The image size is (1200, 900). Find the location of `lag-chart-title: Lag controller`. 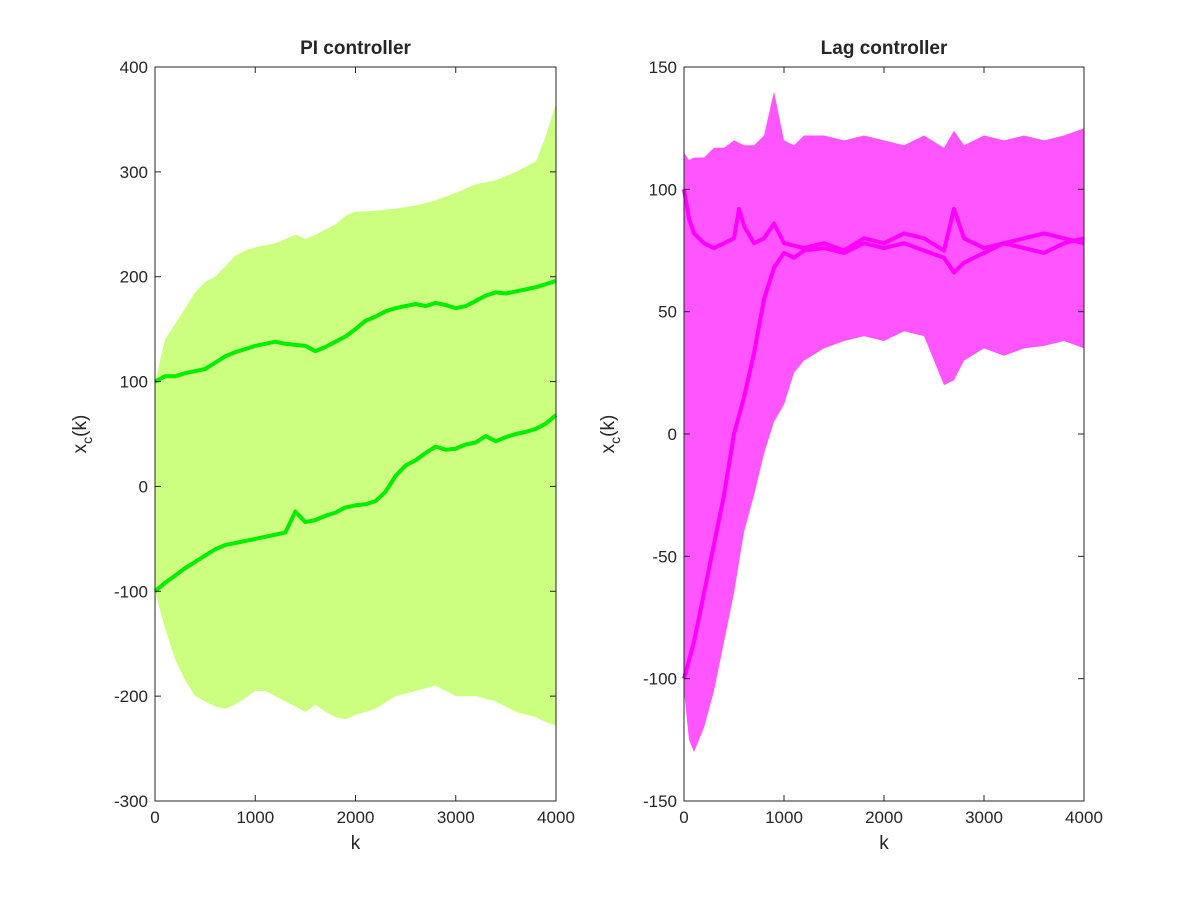

lag-chart-title: Lag controller is located at coordinates (884, 48).